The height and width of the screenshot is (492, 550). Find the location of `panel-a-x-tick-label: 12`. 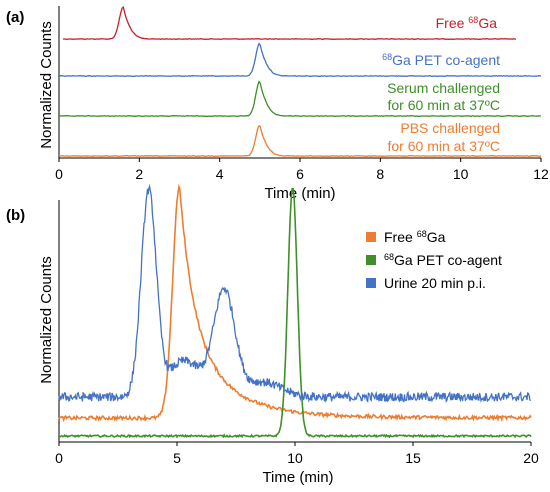

panel-a-x-tick-label: 12 is located at coordinates (541, 174).